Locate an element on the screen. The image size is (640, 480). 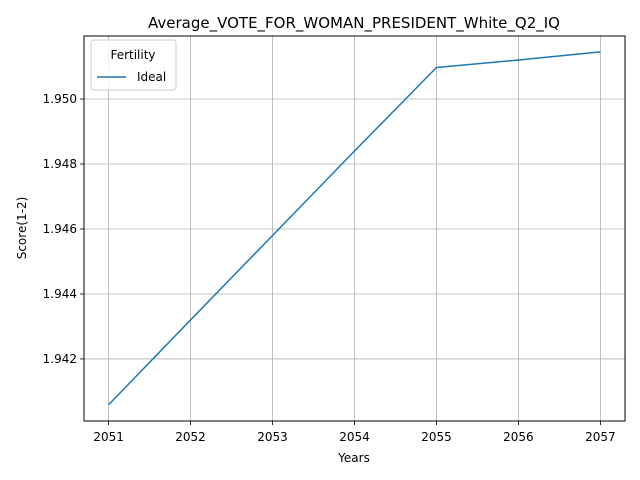
x-axis-label: Years is located at coordinates (353, 458).